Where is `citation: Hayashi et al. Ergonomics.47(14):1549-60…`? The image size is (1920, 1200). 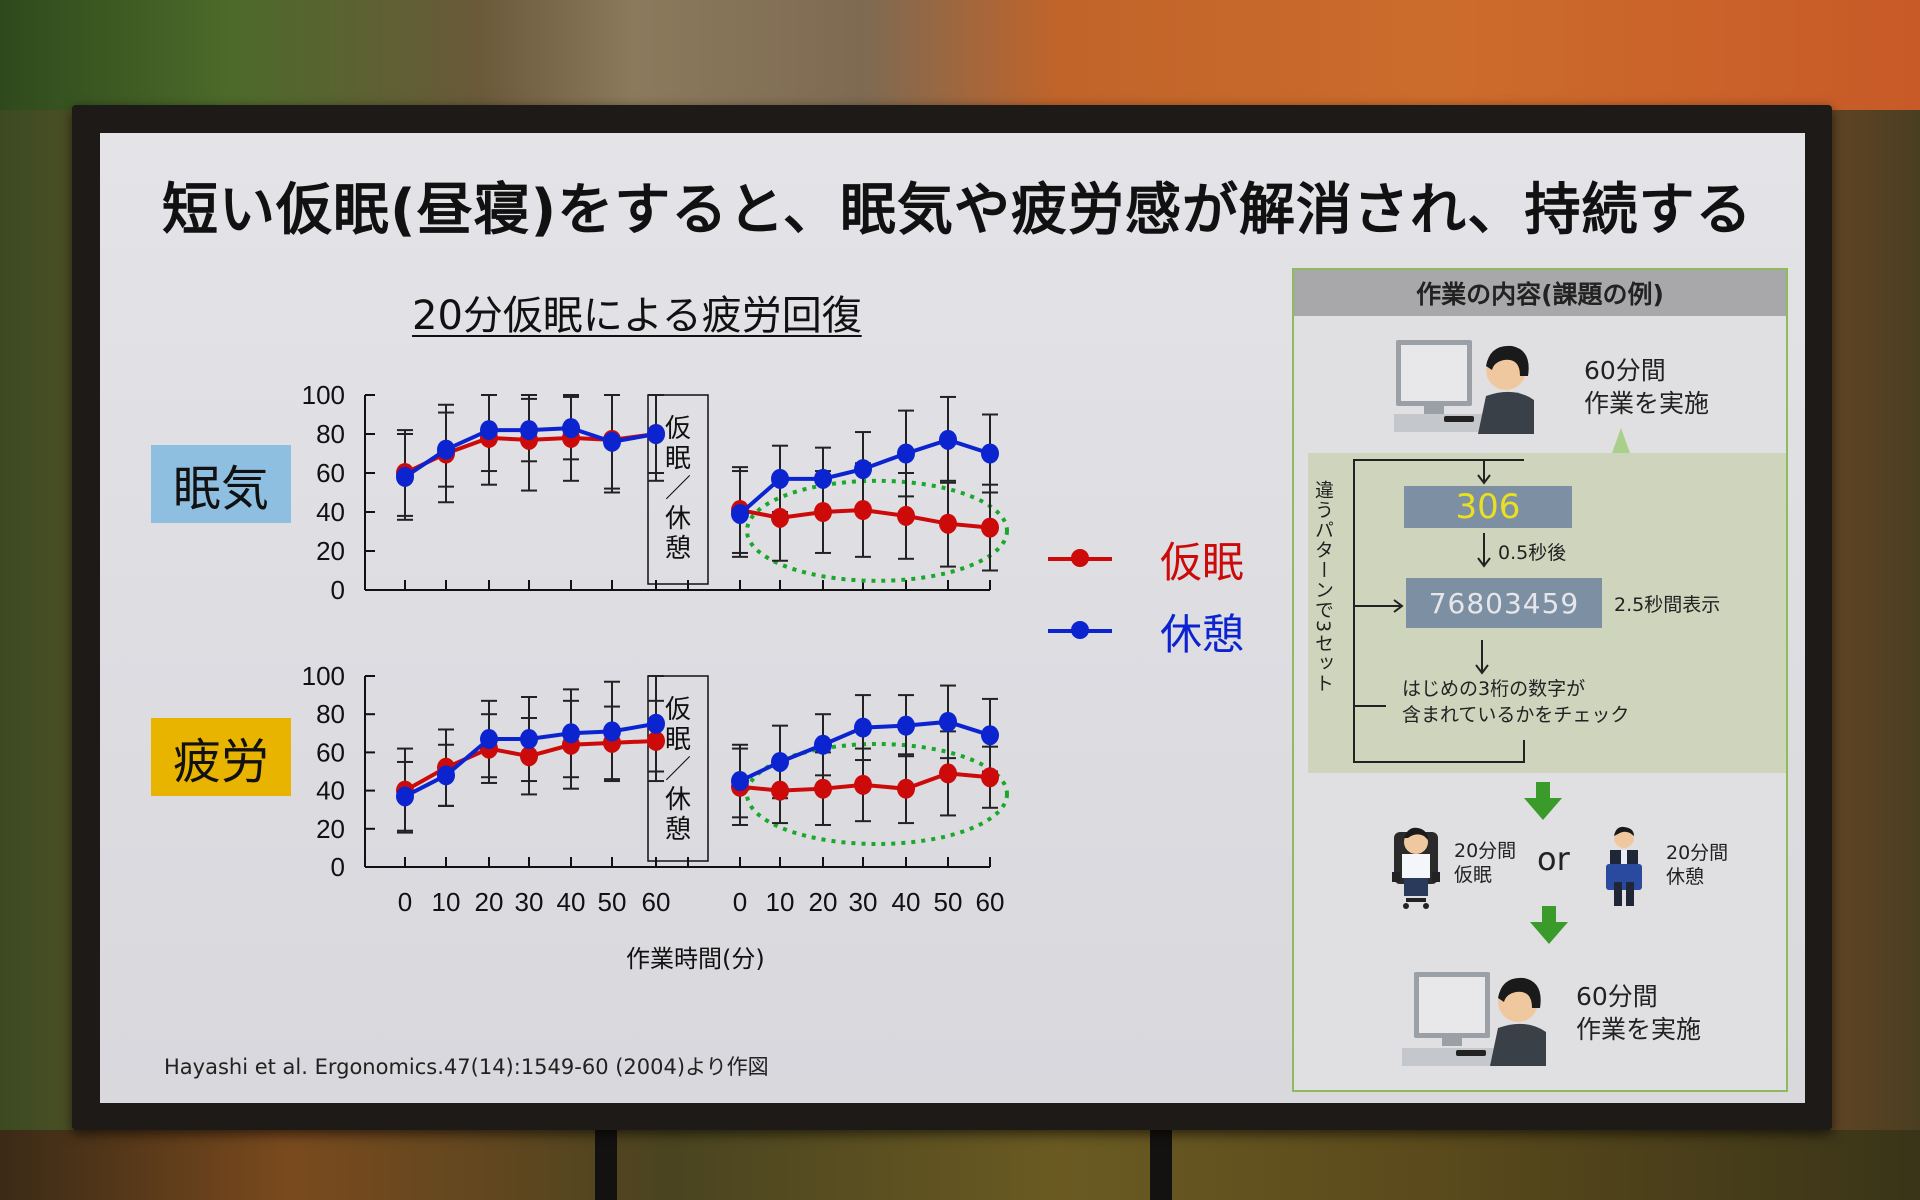 citation: Hayashi et al. Ergonomics.47(14):1549-60… is located at coordinates (466, 1067).